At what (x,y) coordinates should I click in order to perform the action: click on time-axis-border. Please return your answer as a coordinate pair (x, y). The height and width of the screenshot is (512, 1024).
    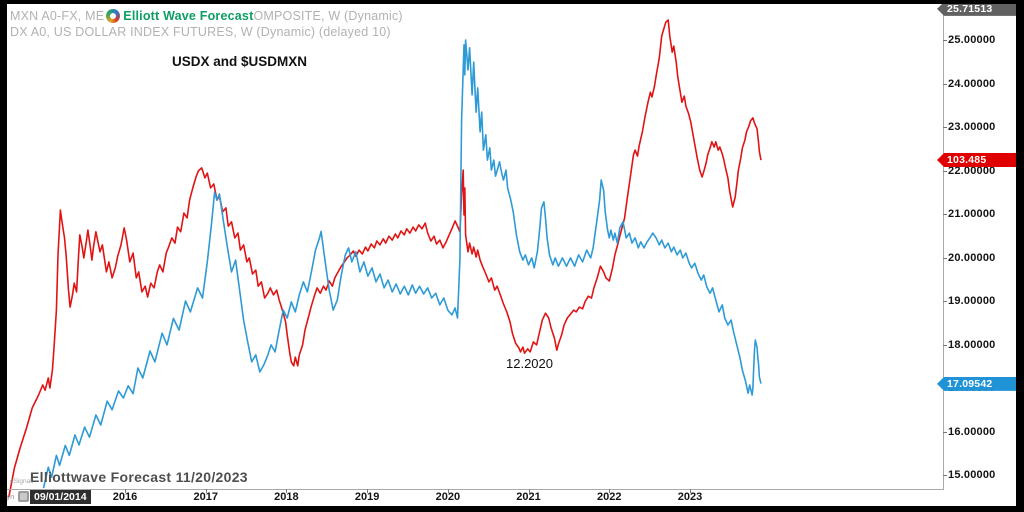
    Looking at the image, I should click on (475, 489).